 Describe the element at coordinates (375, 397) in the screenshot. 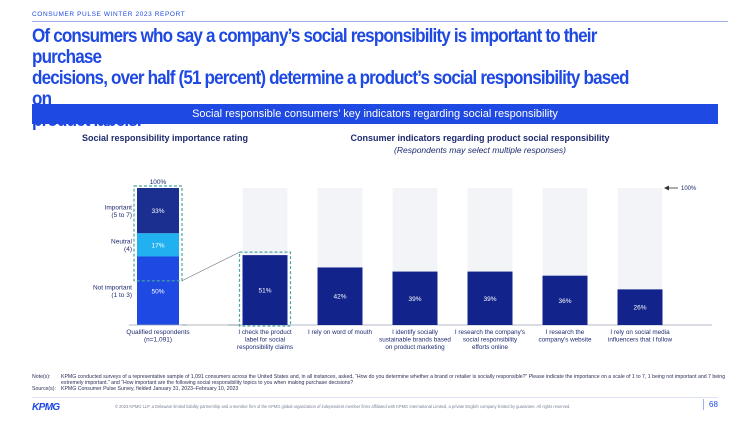

I see `footer-rule` at that location.